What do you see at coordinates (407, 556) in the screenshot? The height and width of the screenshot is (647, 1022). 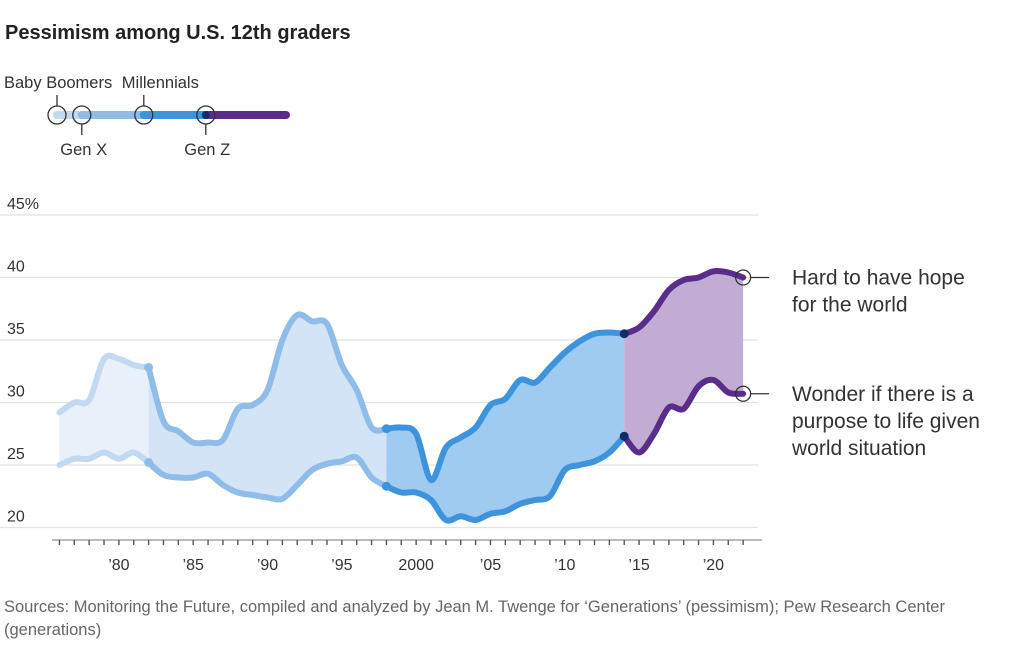 I see `x-axis: ’80 ’85 ’90 ’95 2000 ’05 ’10 ’15 ’20` at bounding box center [407, 556].